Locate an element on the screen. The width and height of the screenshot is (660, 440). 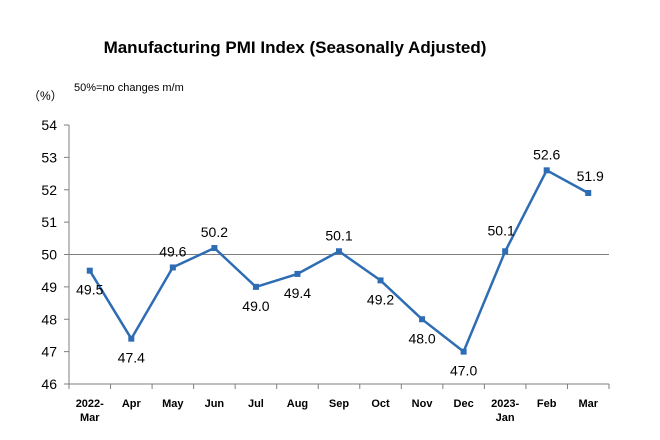
x-tick-label: Oct is located at coordinates (380, 404).